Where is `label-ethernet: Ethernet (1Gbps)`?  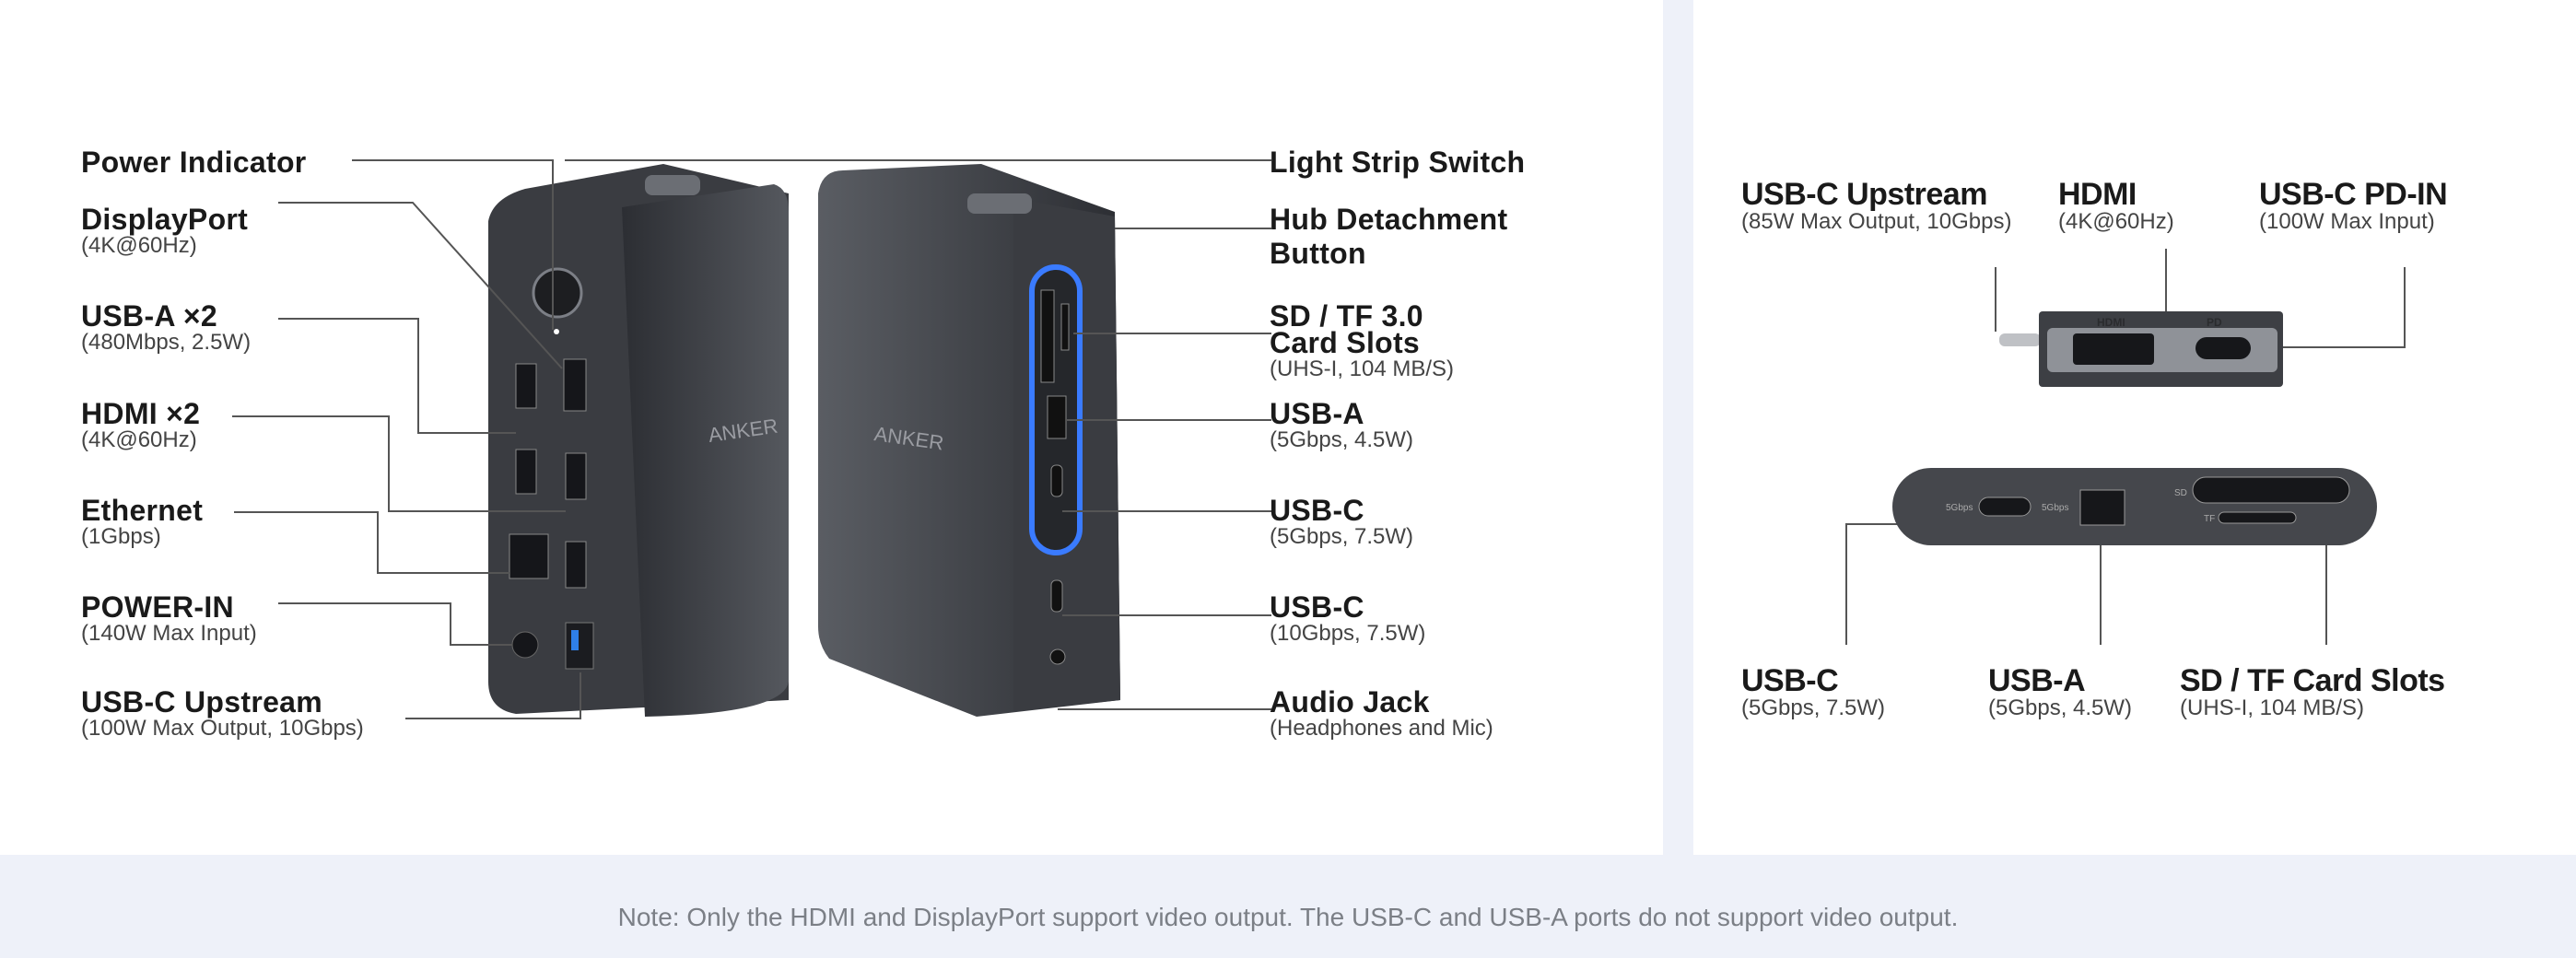
label-ethernet: Ethernet (1Gbps) is located at coordinates (142, 522).